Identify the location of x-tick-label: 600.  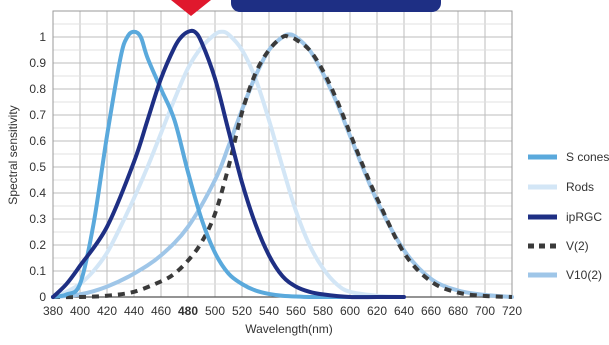
(350, 311).